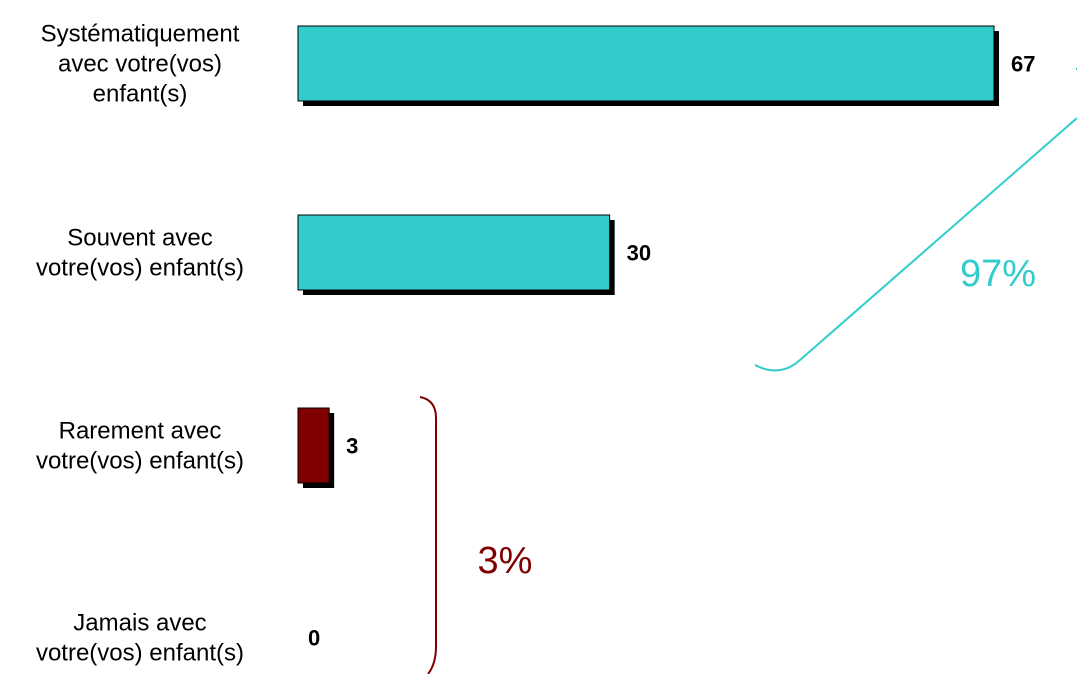 Image resolution: width=1077 pixels, height=674 pixels. I want to click on category-label-line: Souvent avec, so click(139, 238).